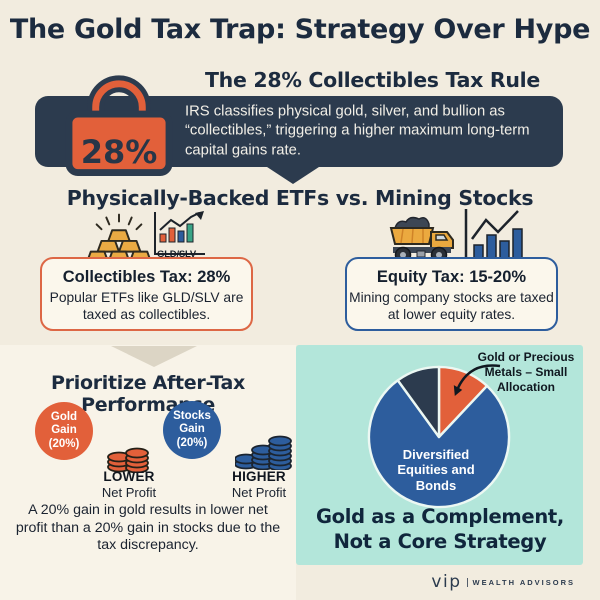 The height and width of the screenshot is (600, 600). Describe the element at coordinates (300, 29) in the screenshot. I see `page-title: The Gold Tax Trap: Strategy Over Hype` at that location.